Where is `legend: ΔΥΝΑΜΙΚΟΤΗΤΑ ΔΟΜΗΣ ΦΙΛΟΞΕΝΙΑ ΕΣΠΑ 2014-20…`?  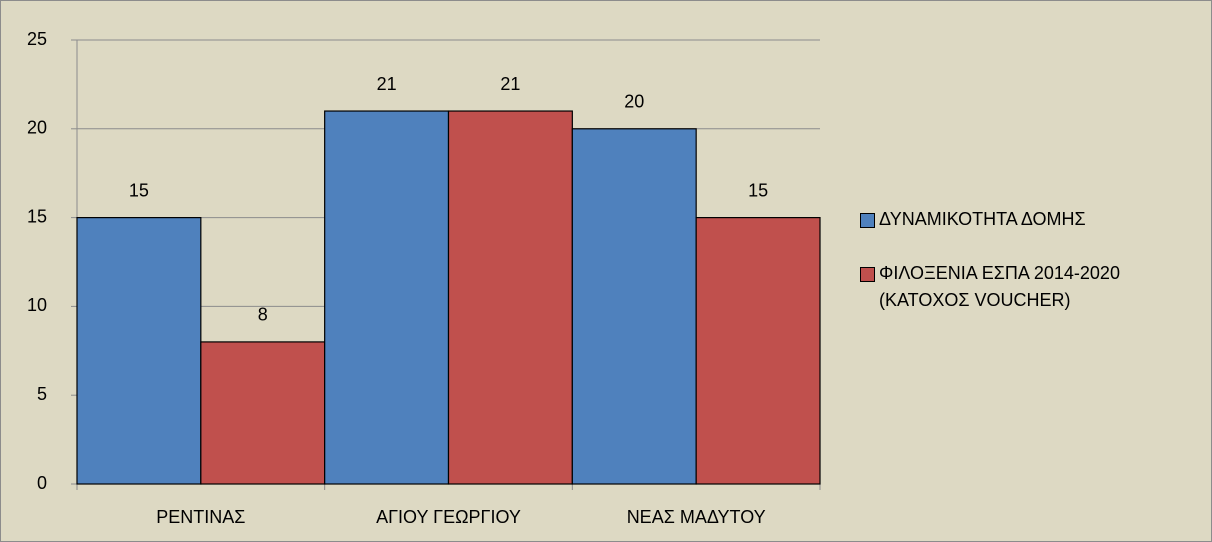
legend: ΔΥΝΑΜΙΚΟΤΗΤΑ ΔΟΜΗΣ ΦΙΛΟΞΕΝΙΑ ΕΣΠΑ 2014-20… is located at coordinates (1025, 273).